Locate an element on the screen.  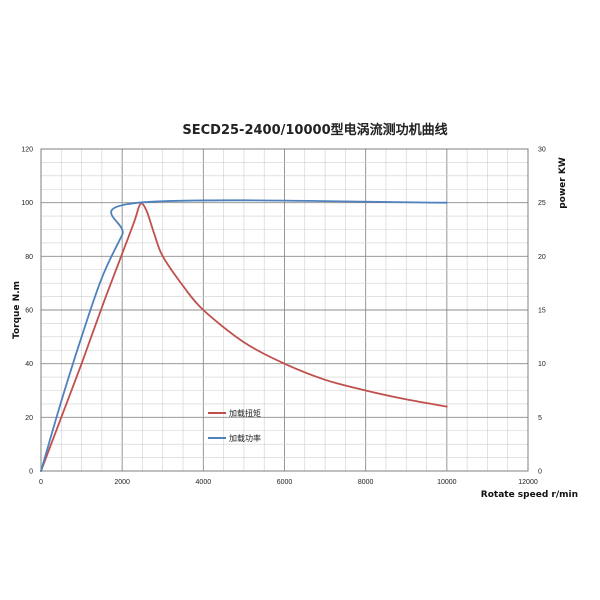
y-right-tick-label: 0 is located at coordinates (540, 472).